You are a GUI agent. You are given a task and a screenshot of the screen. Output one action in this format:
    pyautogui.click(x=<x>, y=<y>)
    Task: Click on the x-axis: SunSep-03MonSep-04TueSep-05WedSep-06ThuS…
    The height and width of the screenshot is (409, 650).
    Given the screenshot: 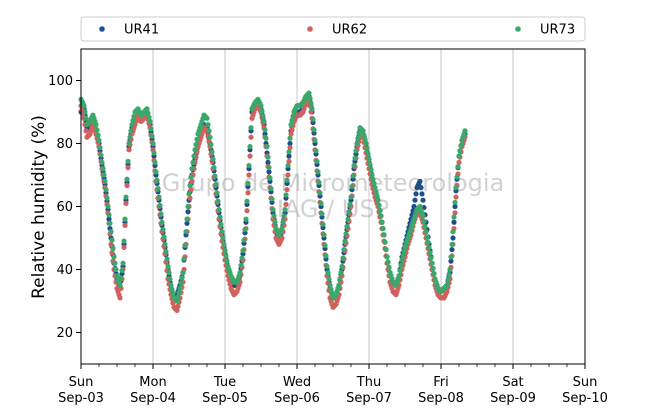 What is the action you would take?
    pyautogui.click(x=333, y=385)
    